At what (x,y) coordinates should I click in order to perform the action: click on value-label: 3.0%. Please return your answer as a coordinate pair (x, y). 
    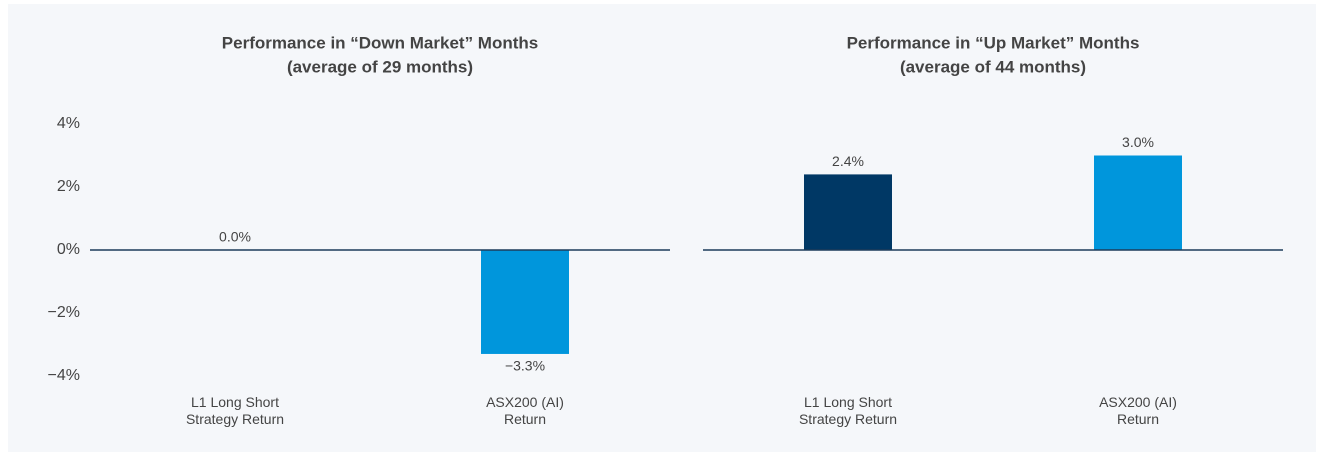
    Looking at the image, I should click on (1138, 142).